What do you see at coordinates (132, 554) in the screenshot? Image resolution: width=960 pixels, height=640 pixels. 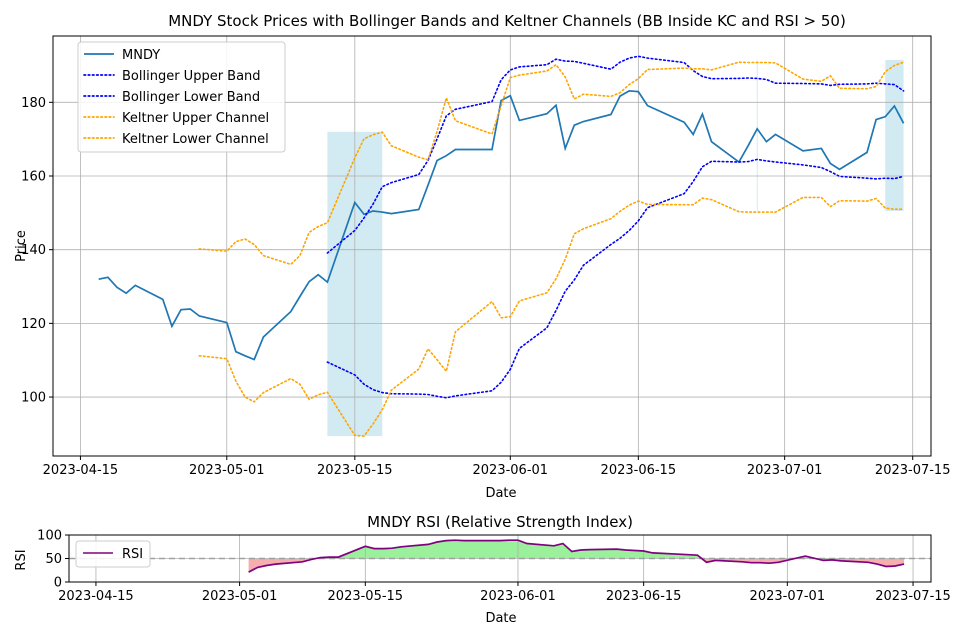 I see `rsi-legend-label: RSI` at bounding box center [132, 554].